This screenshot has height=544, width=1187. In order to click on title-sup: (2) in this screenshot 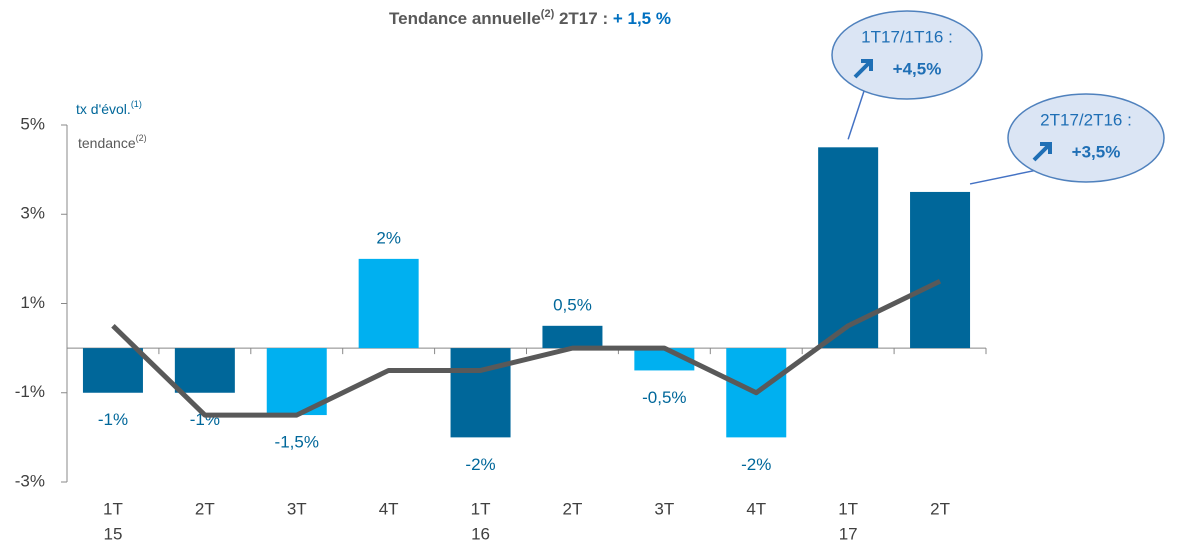, I will do `click(548, 14)`.